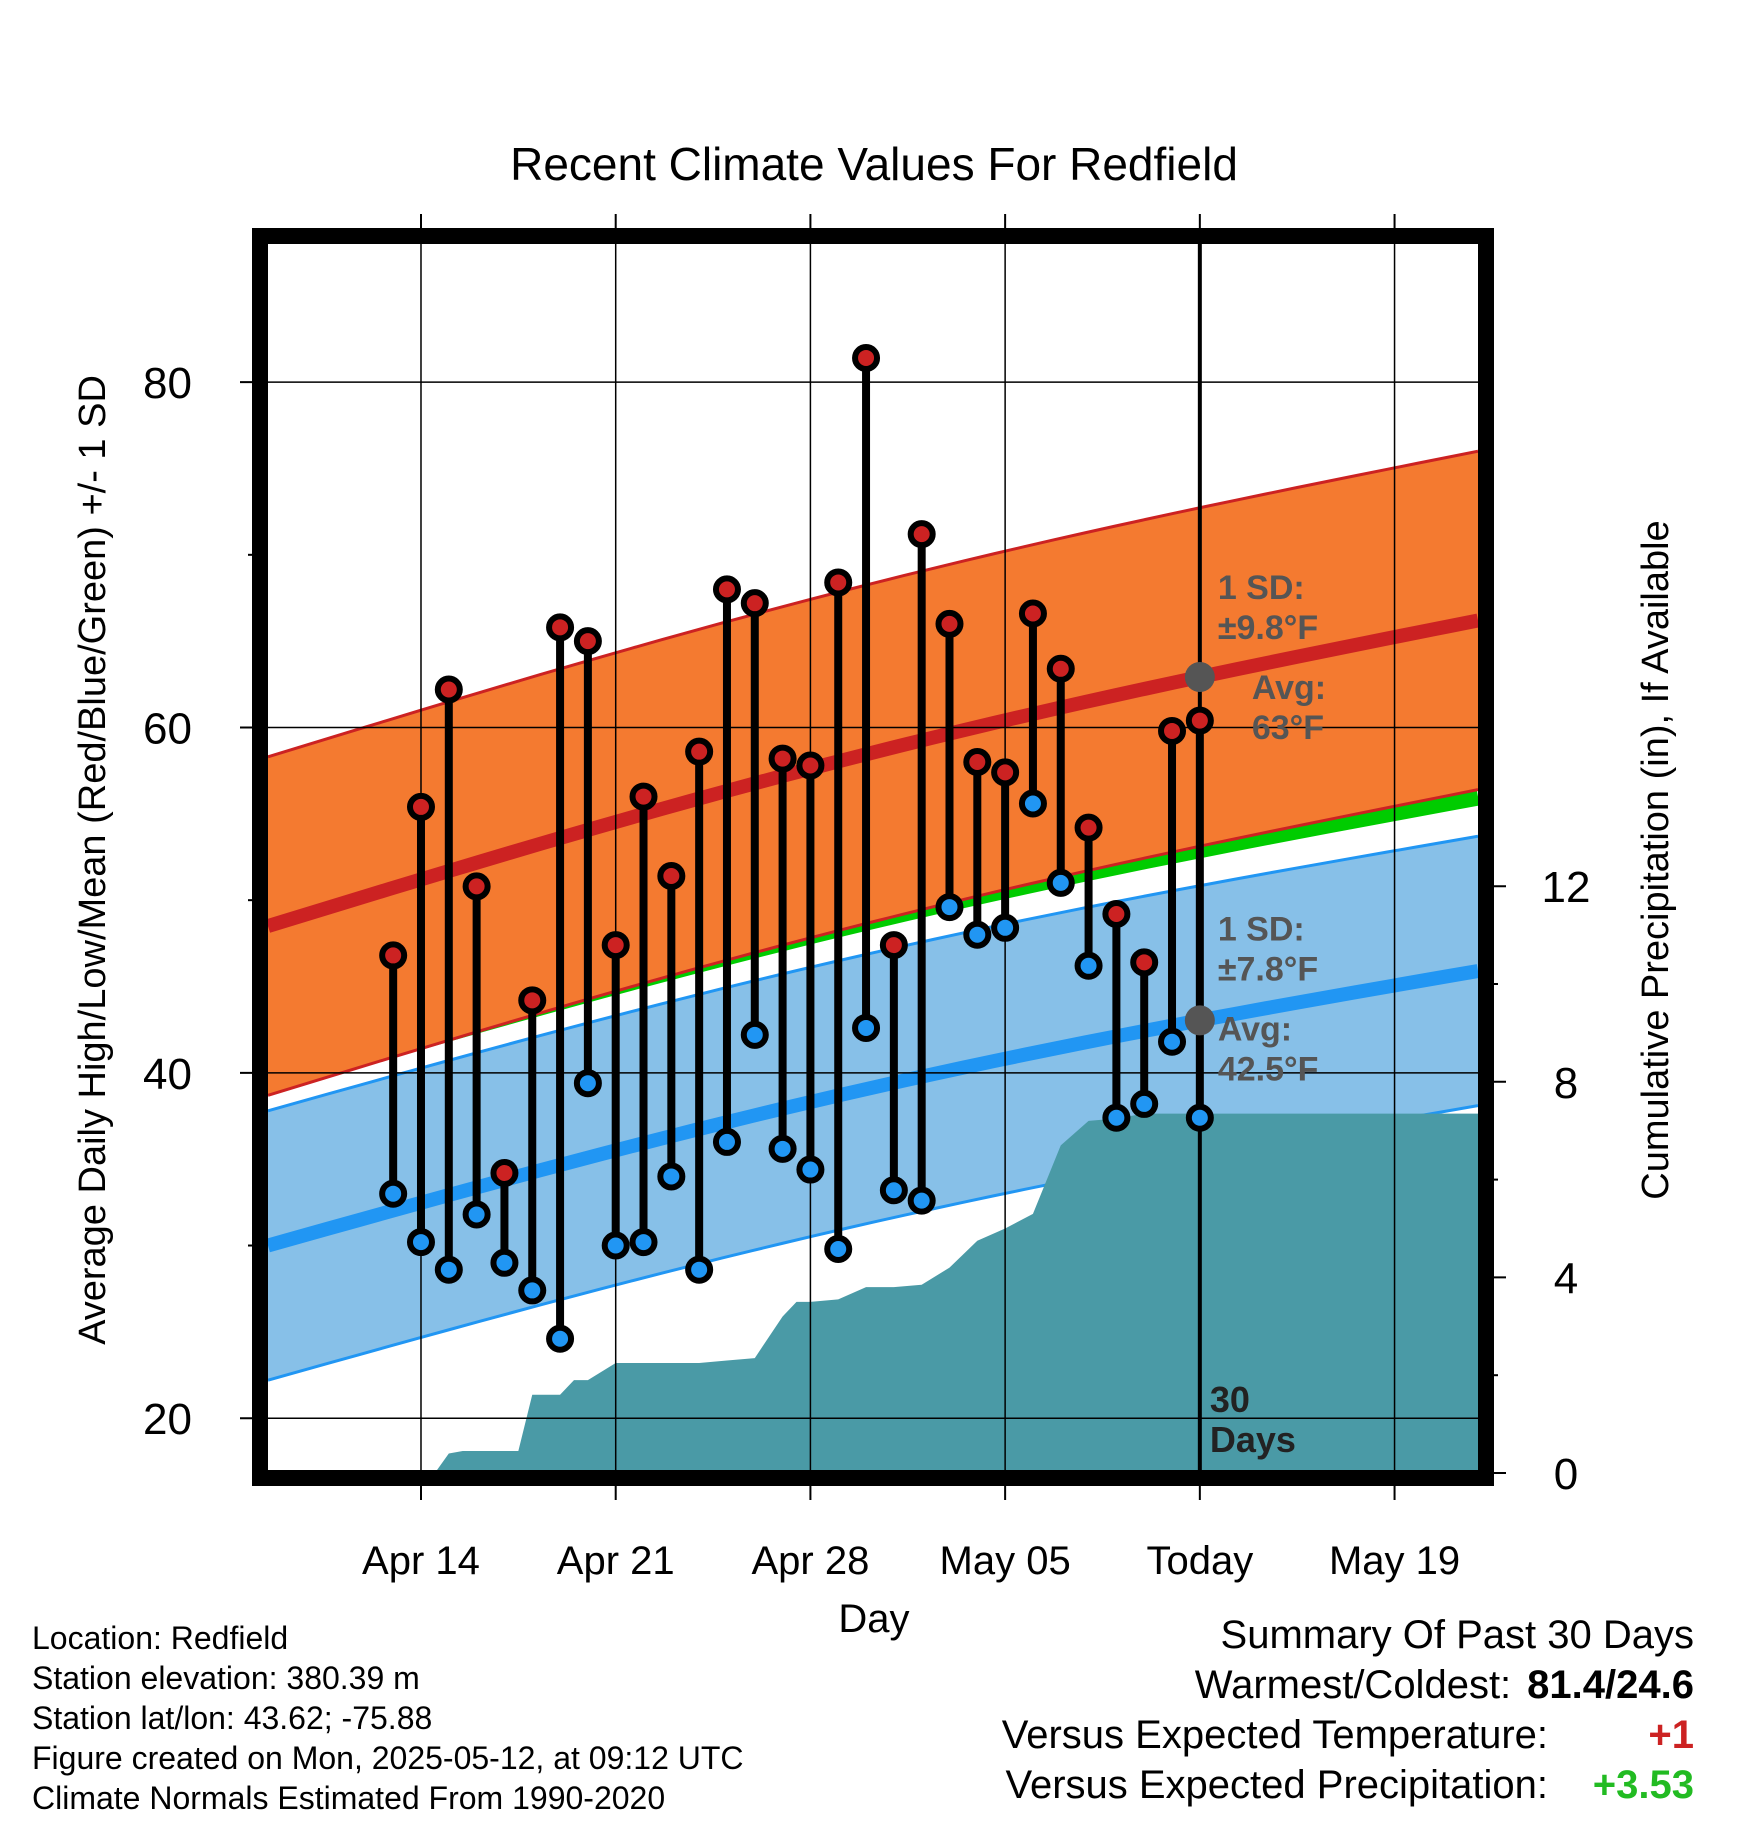 Image resolution: width=1748 pixels, height=1828 pixels. Describe the element at coordinates (167, 383) in the screenshot. I see `y-tick-label: 80` at that location.